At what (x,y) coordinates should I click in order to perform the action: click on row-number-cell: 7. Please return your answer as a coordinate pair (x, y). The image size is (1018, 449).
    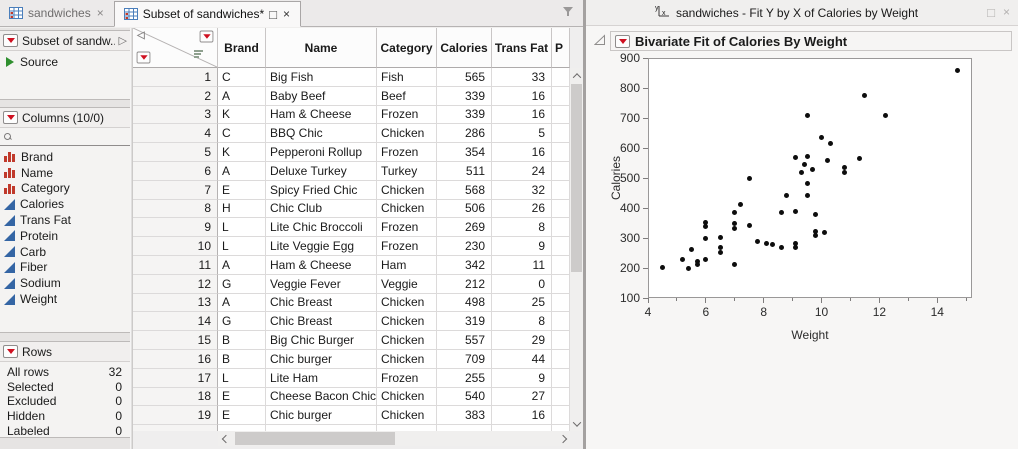
    Looking at the image, I should click on (175, 190).